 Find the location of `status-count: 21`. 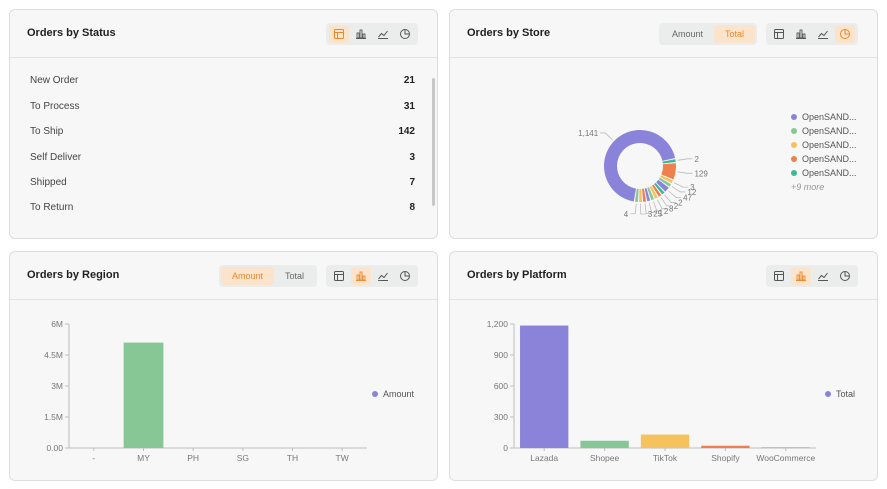

status-count: 21 is located at coordinates (409, 80).